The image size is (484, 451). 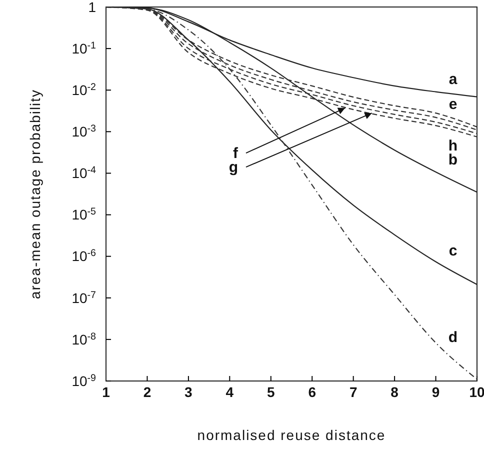 I want to click on y-tick-label: 10$^{-7}$, so click(x=84, y=297).